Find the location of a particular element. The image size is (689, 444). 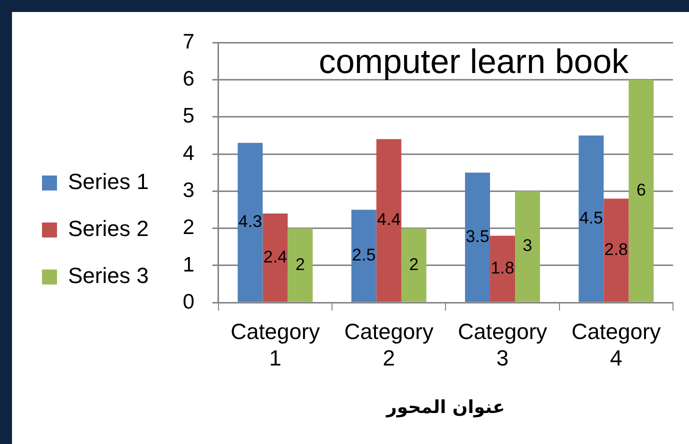

data-label: 4.5 is located at coordinates (591, 218).